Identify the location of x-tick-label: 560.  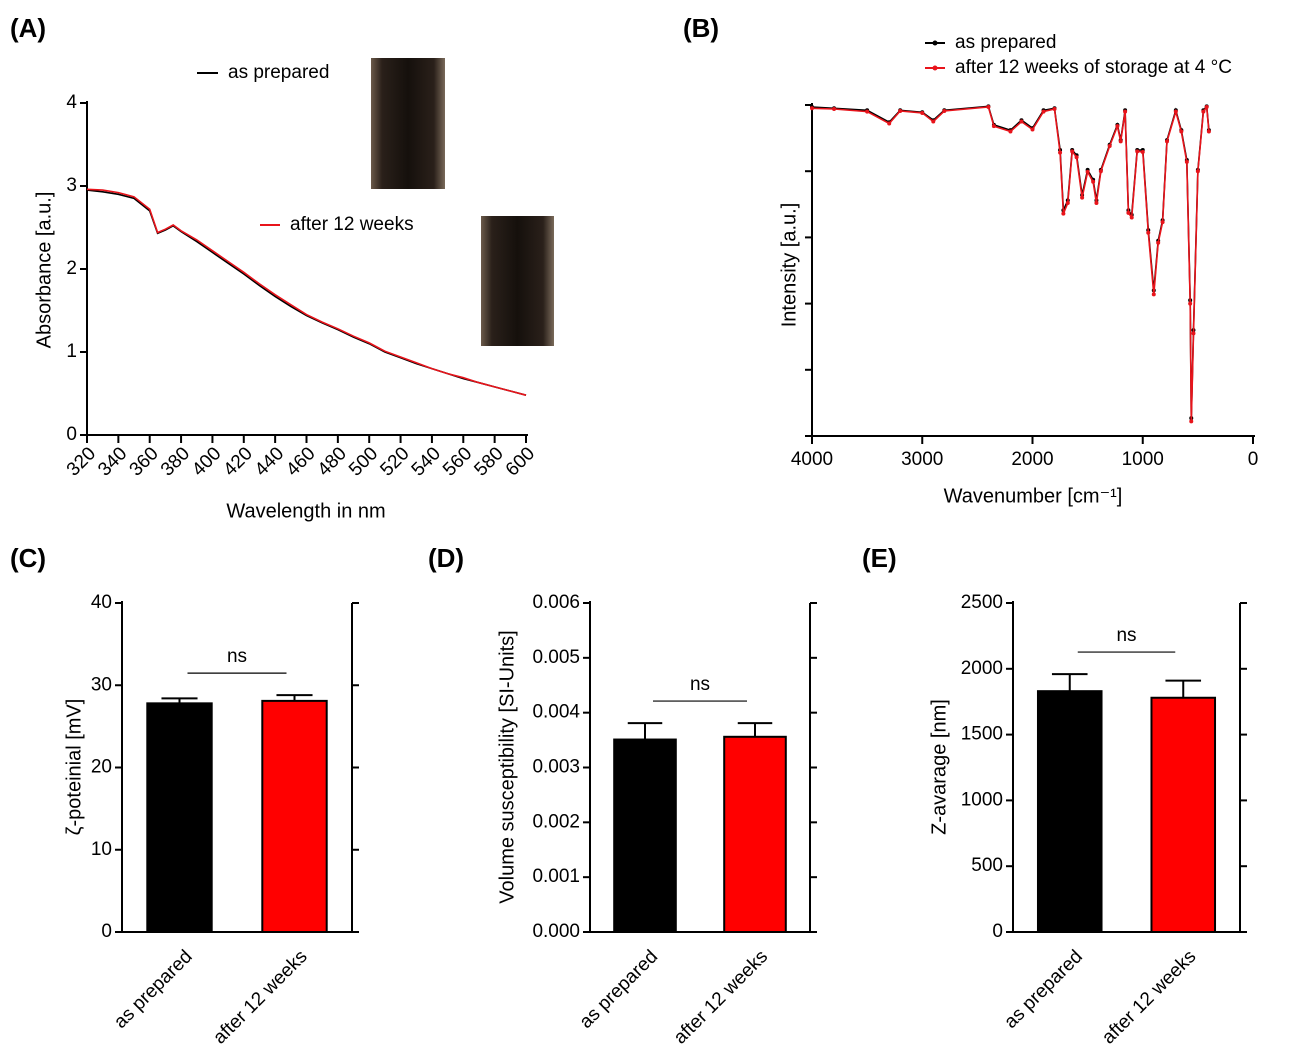
(457, 461).